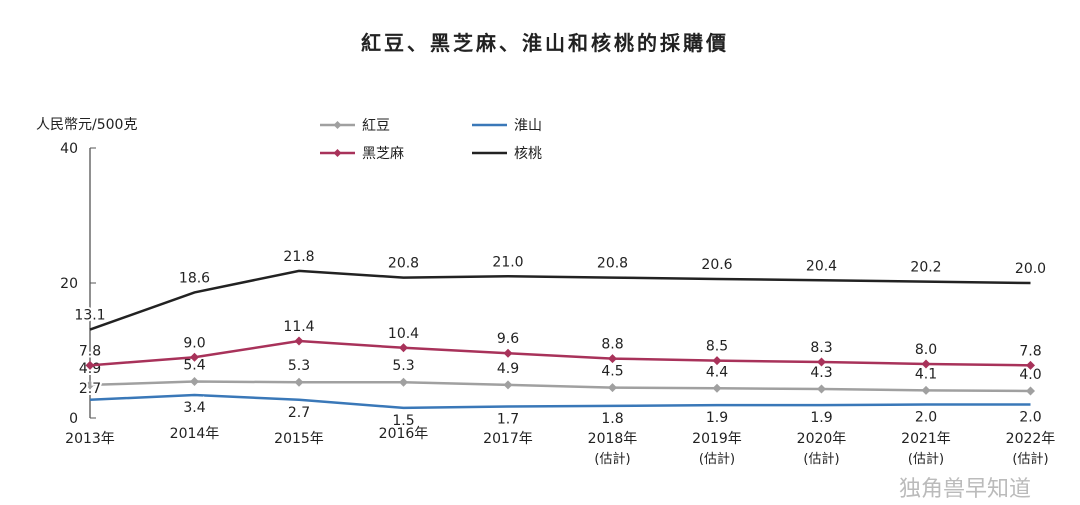  What do you see at coordinates (822, 439) in the screenshot?
I see `x-tick-label: 2020年` at bounding box center [822, 439].